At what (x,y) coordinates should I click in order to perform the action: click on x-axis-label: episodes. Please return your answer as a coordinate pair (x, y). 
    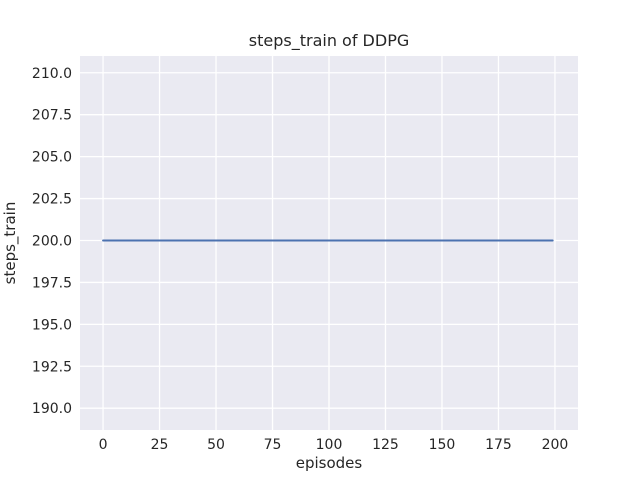
    Looking at the image, I should click on (329, 463).